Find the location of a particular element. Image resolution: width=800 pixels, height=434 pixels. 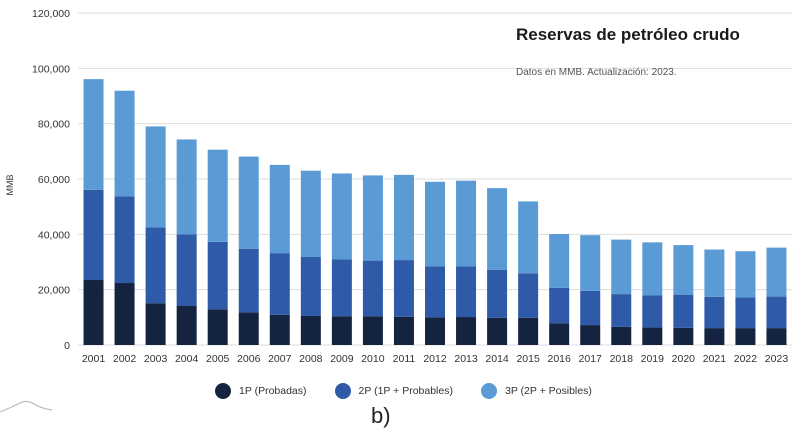

x-tick-label: 2003 is located at coordinates (156, 359).